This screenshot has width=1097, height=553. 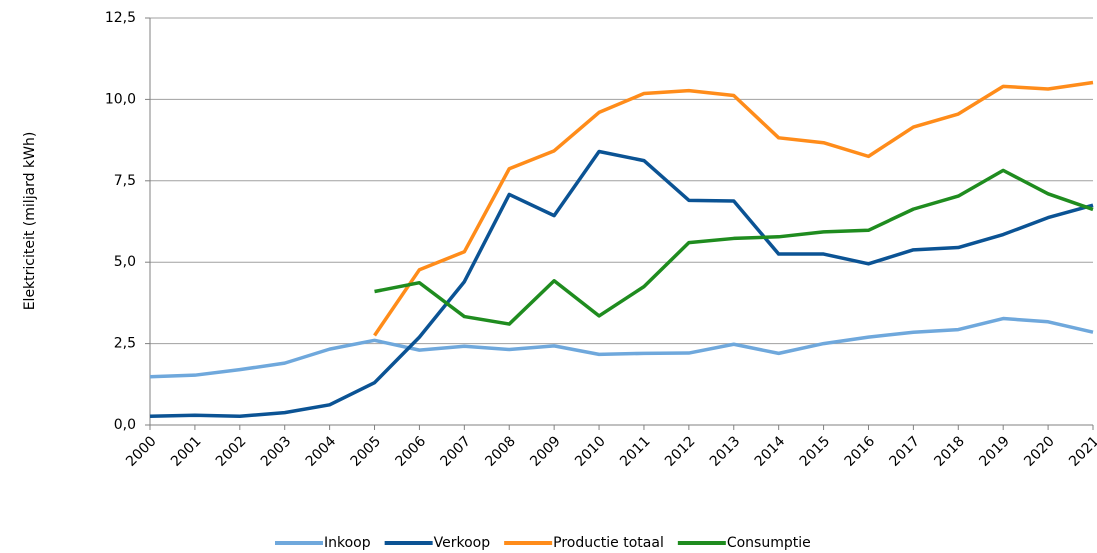 What do you see at coordinates (860, 451) in the screenshot?
I see `x-tick-label: 2016` at bounding box center [860, 451].